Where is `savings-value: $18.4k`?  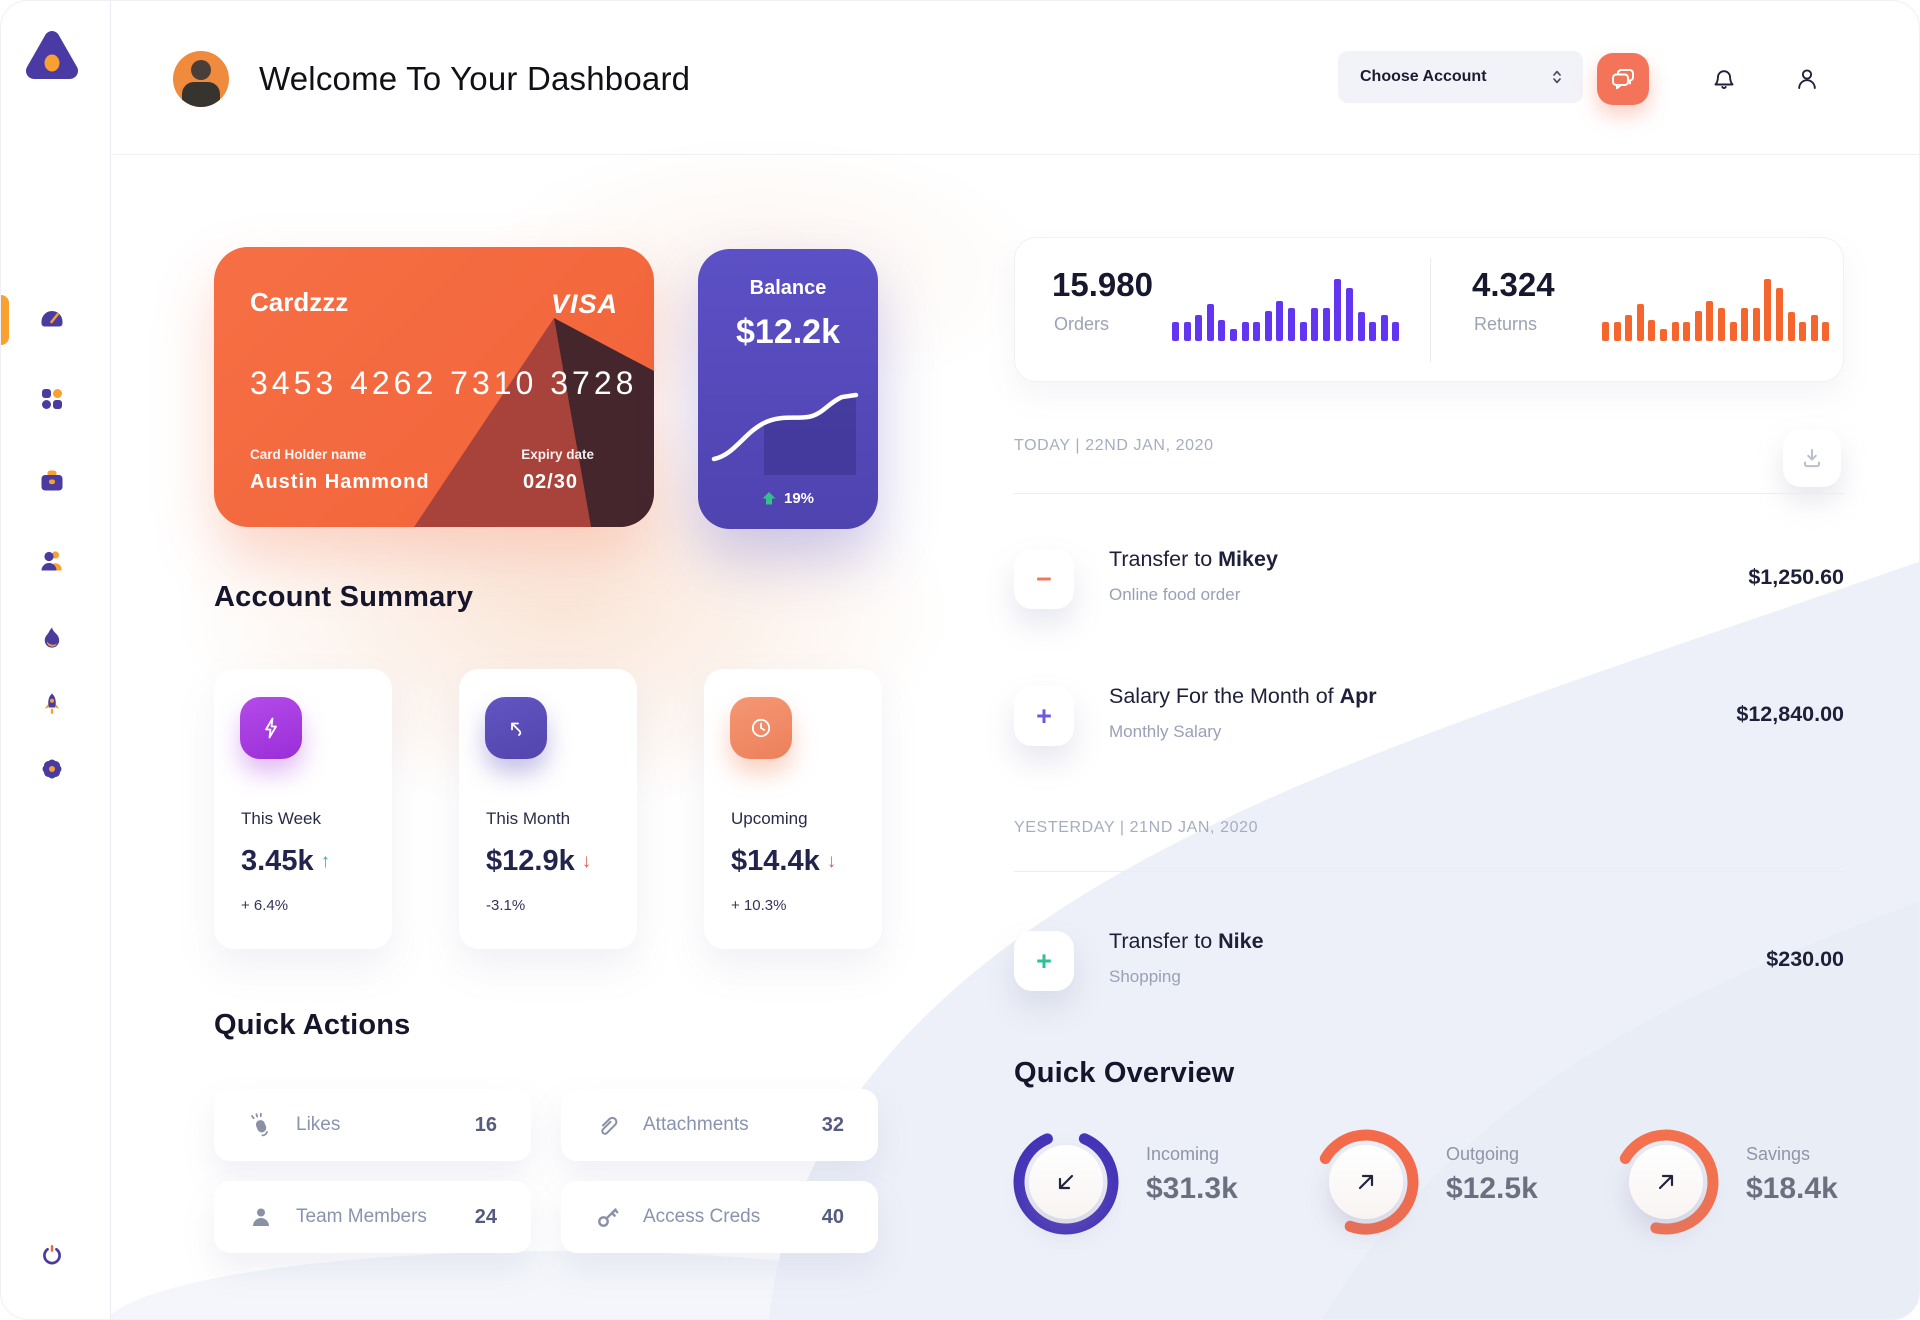 savings-value: $18.4k is located at coordinates (1792, 1188).